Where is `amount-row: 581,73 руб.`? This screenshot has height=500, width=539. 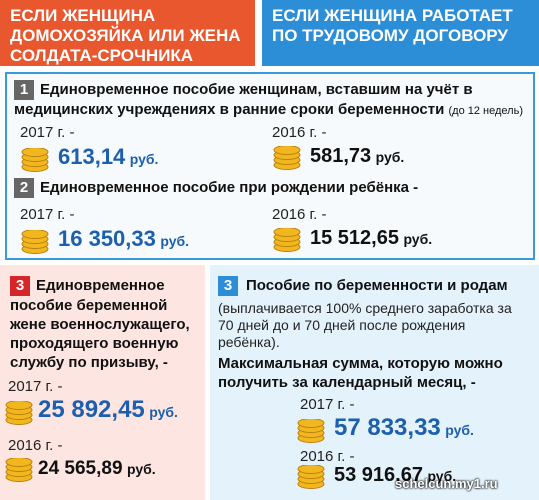 amount-row: 581,73 руб. is located at coordinates (338, 157).